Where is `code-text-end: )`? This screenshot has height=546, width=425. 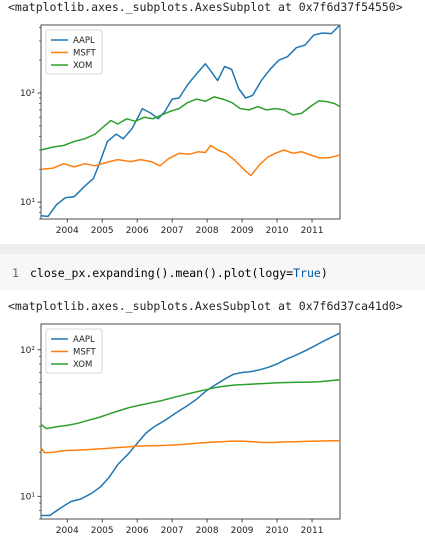 code-text-end: ) is located at coordinates (324, 273).